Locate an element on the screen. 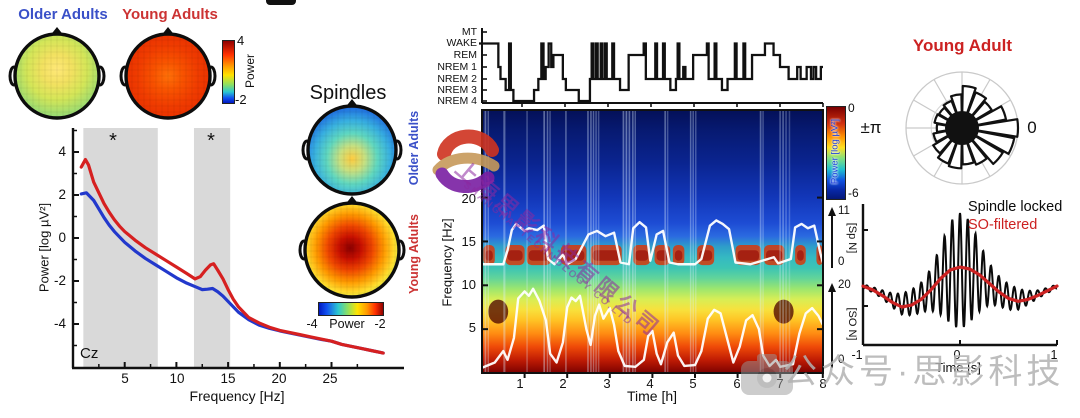 This screenshot has height=418, width=1080. spectrum-xtick-5: 5 is located at coordinates (125, 378).